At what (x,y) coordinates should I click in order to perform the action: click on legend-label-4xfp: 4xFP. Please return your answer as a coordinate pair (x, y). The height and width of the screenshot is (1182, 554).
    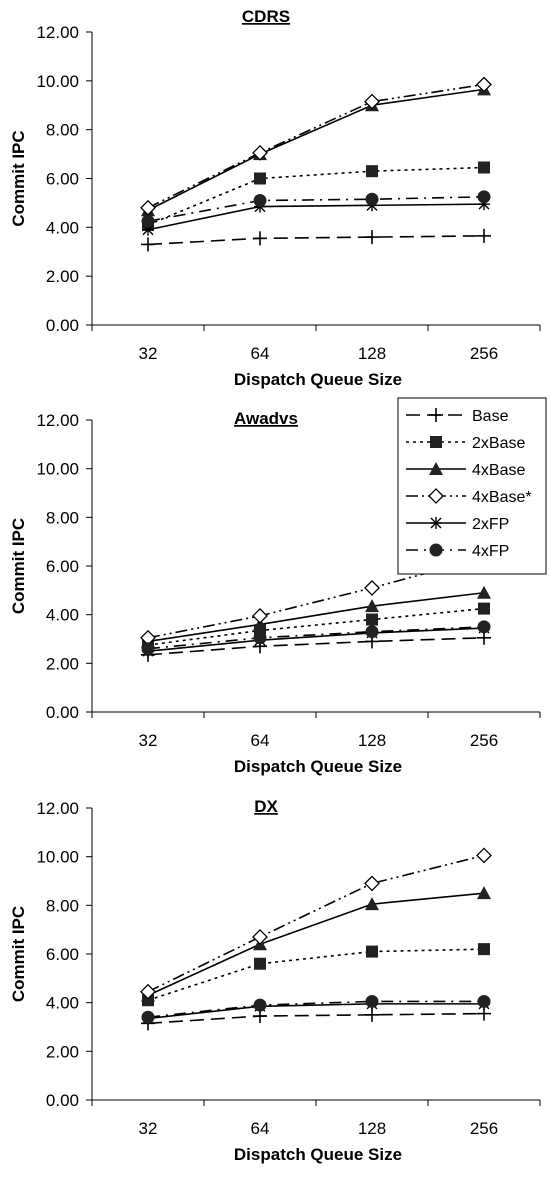
    Looking at the image, I should click on (490, 551).